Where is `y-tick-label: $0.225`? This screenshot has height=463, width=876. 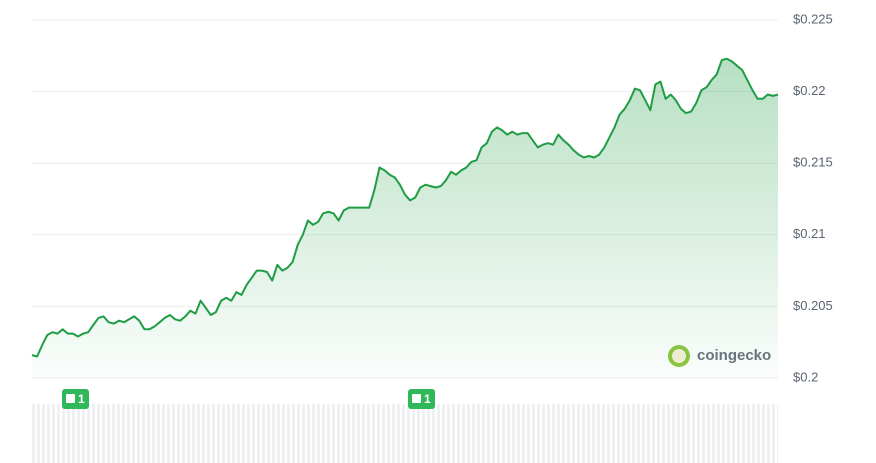 y-tick-label: $0.225 is located at coordinates (813, 18).